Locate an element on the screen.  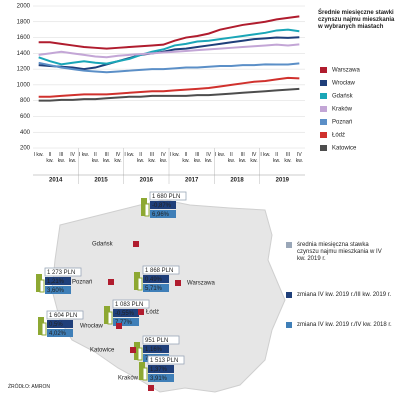
change-y: 4,02% is located at coordinates (58, 334).